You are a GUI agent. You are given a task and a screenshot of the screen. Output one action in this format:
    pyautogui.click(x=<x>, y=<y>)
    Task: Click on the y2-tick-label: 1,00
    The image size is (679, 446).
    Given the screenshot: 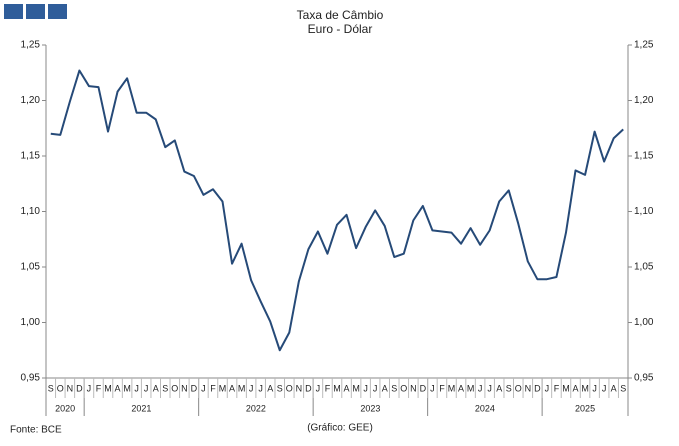 What is the action you would take?
    pyautogui.click(x=644, y=322)
    